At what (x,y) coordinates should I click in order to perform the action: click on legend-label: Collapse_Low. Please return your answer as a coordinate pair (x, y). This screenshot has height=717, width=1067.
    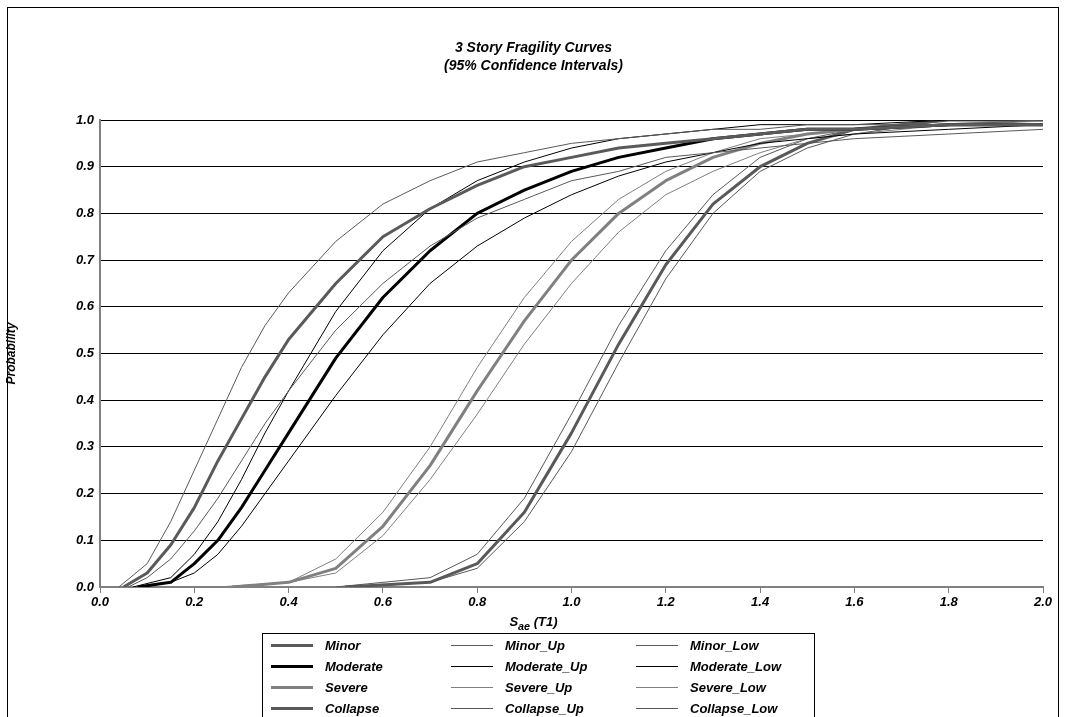
    Looking at the image, I should click on (734, 709).